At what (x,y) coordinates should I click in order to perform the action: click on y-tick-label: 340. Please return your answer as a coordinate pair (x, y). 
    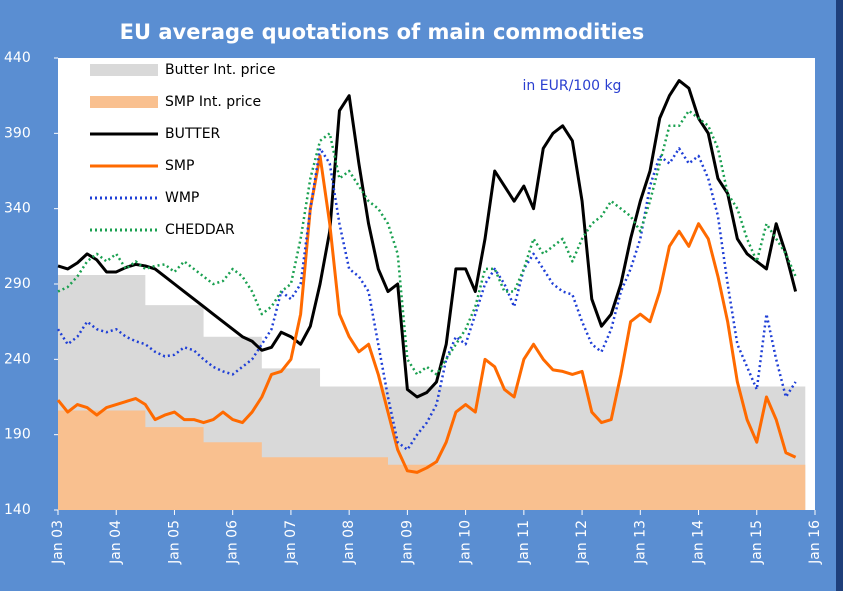
    Looking at the image, I should click on (17, 209).